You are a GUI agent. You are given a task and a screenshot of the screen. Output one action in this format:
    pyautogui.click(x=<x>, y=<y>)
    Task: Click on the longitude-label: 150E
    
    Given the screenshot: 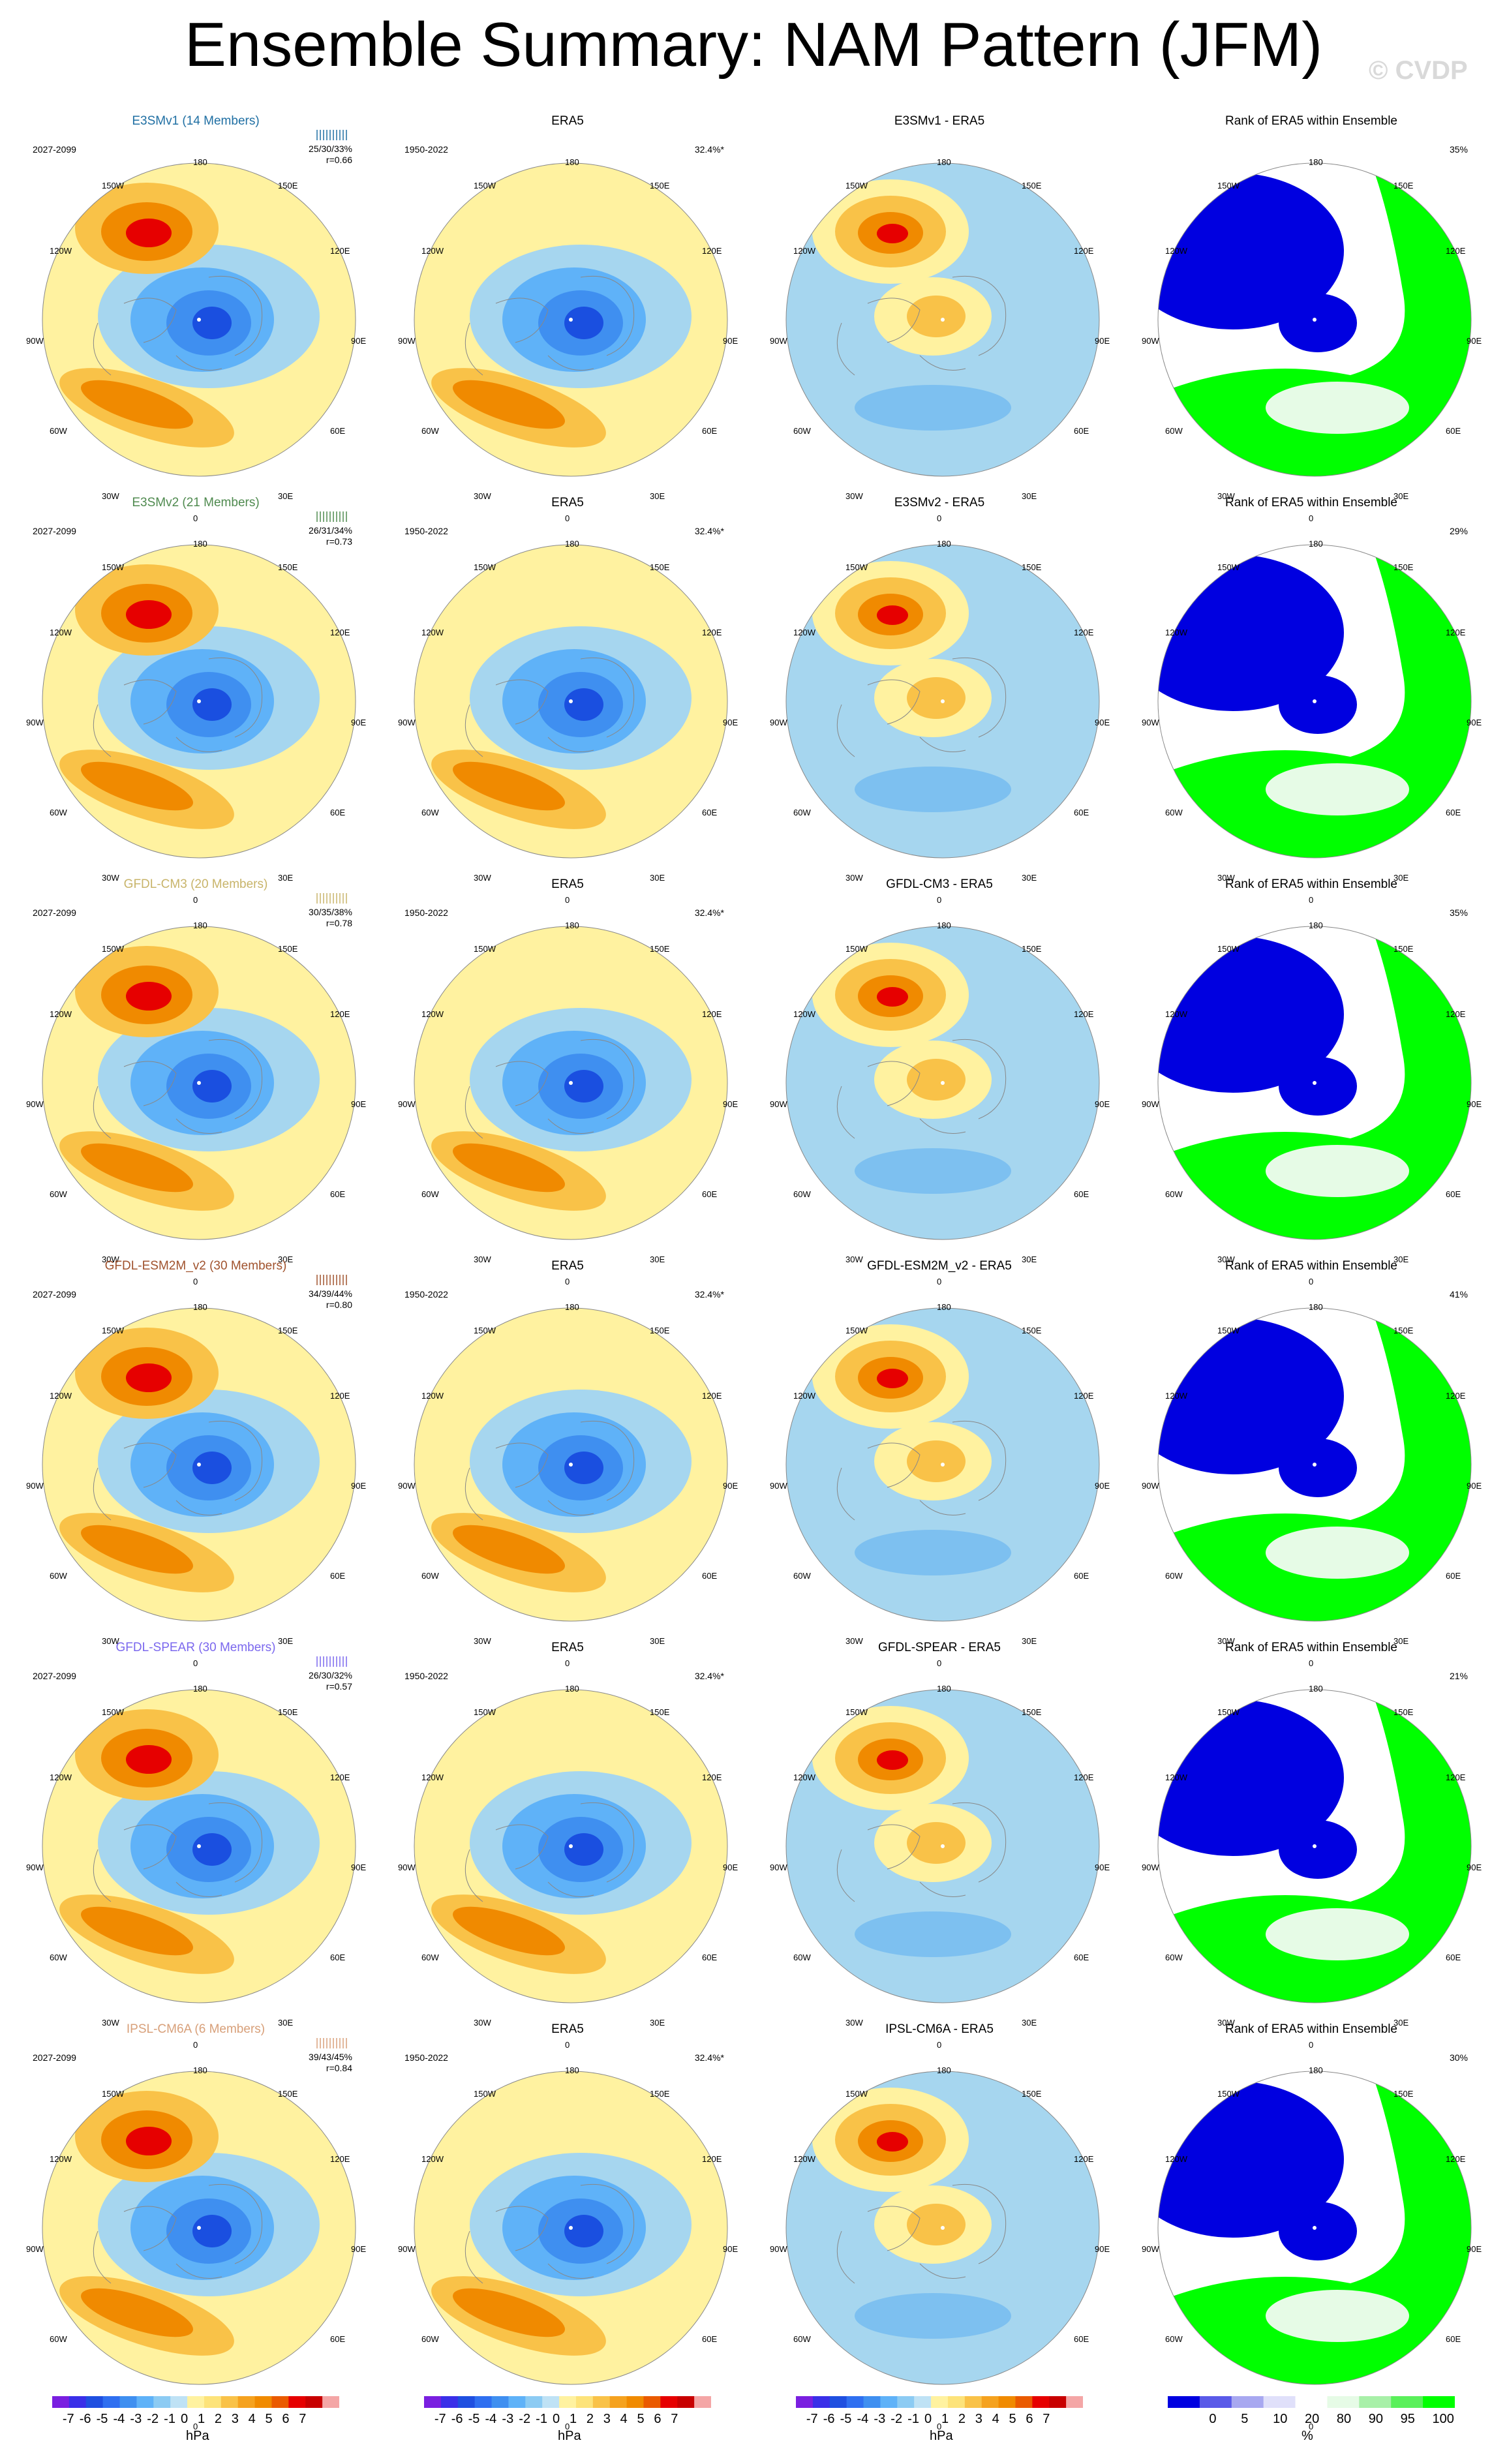 What is the action you would take?
    pyautogui.click(x=1032, y=1712)
    